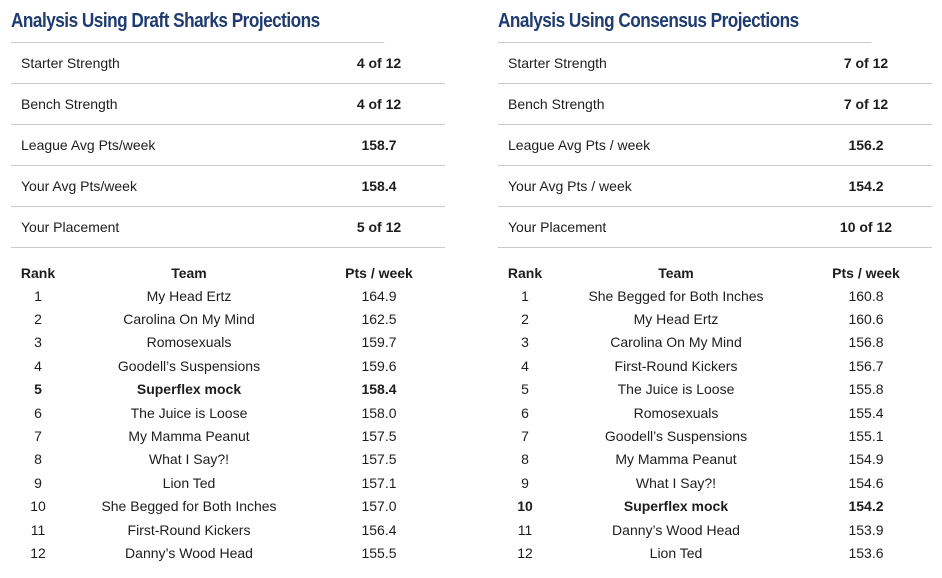 The width and height of the screenshot is (942, 578). What do you see at coordinates (228, 318) in the screenshot?
I see `table-row: 2 Carolina On My Mind 162.5` at bounding box center [228, 318].